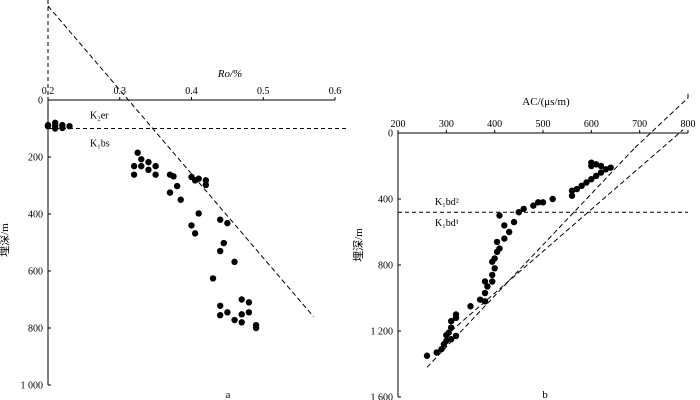  I want to click on panel-b-x-tick-label: 500, so click(543, 124).